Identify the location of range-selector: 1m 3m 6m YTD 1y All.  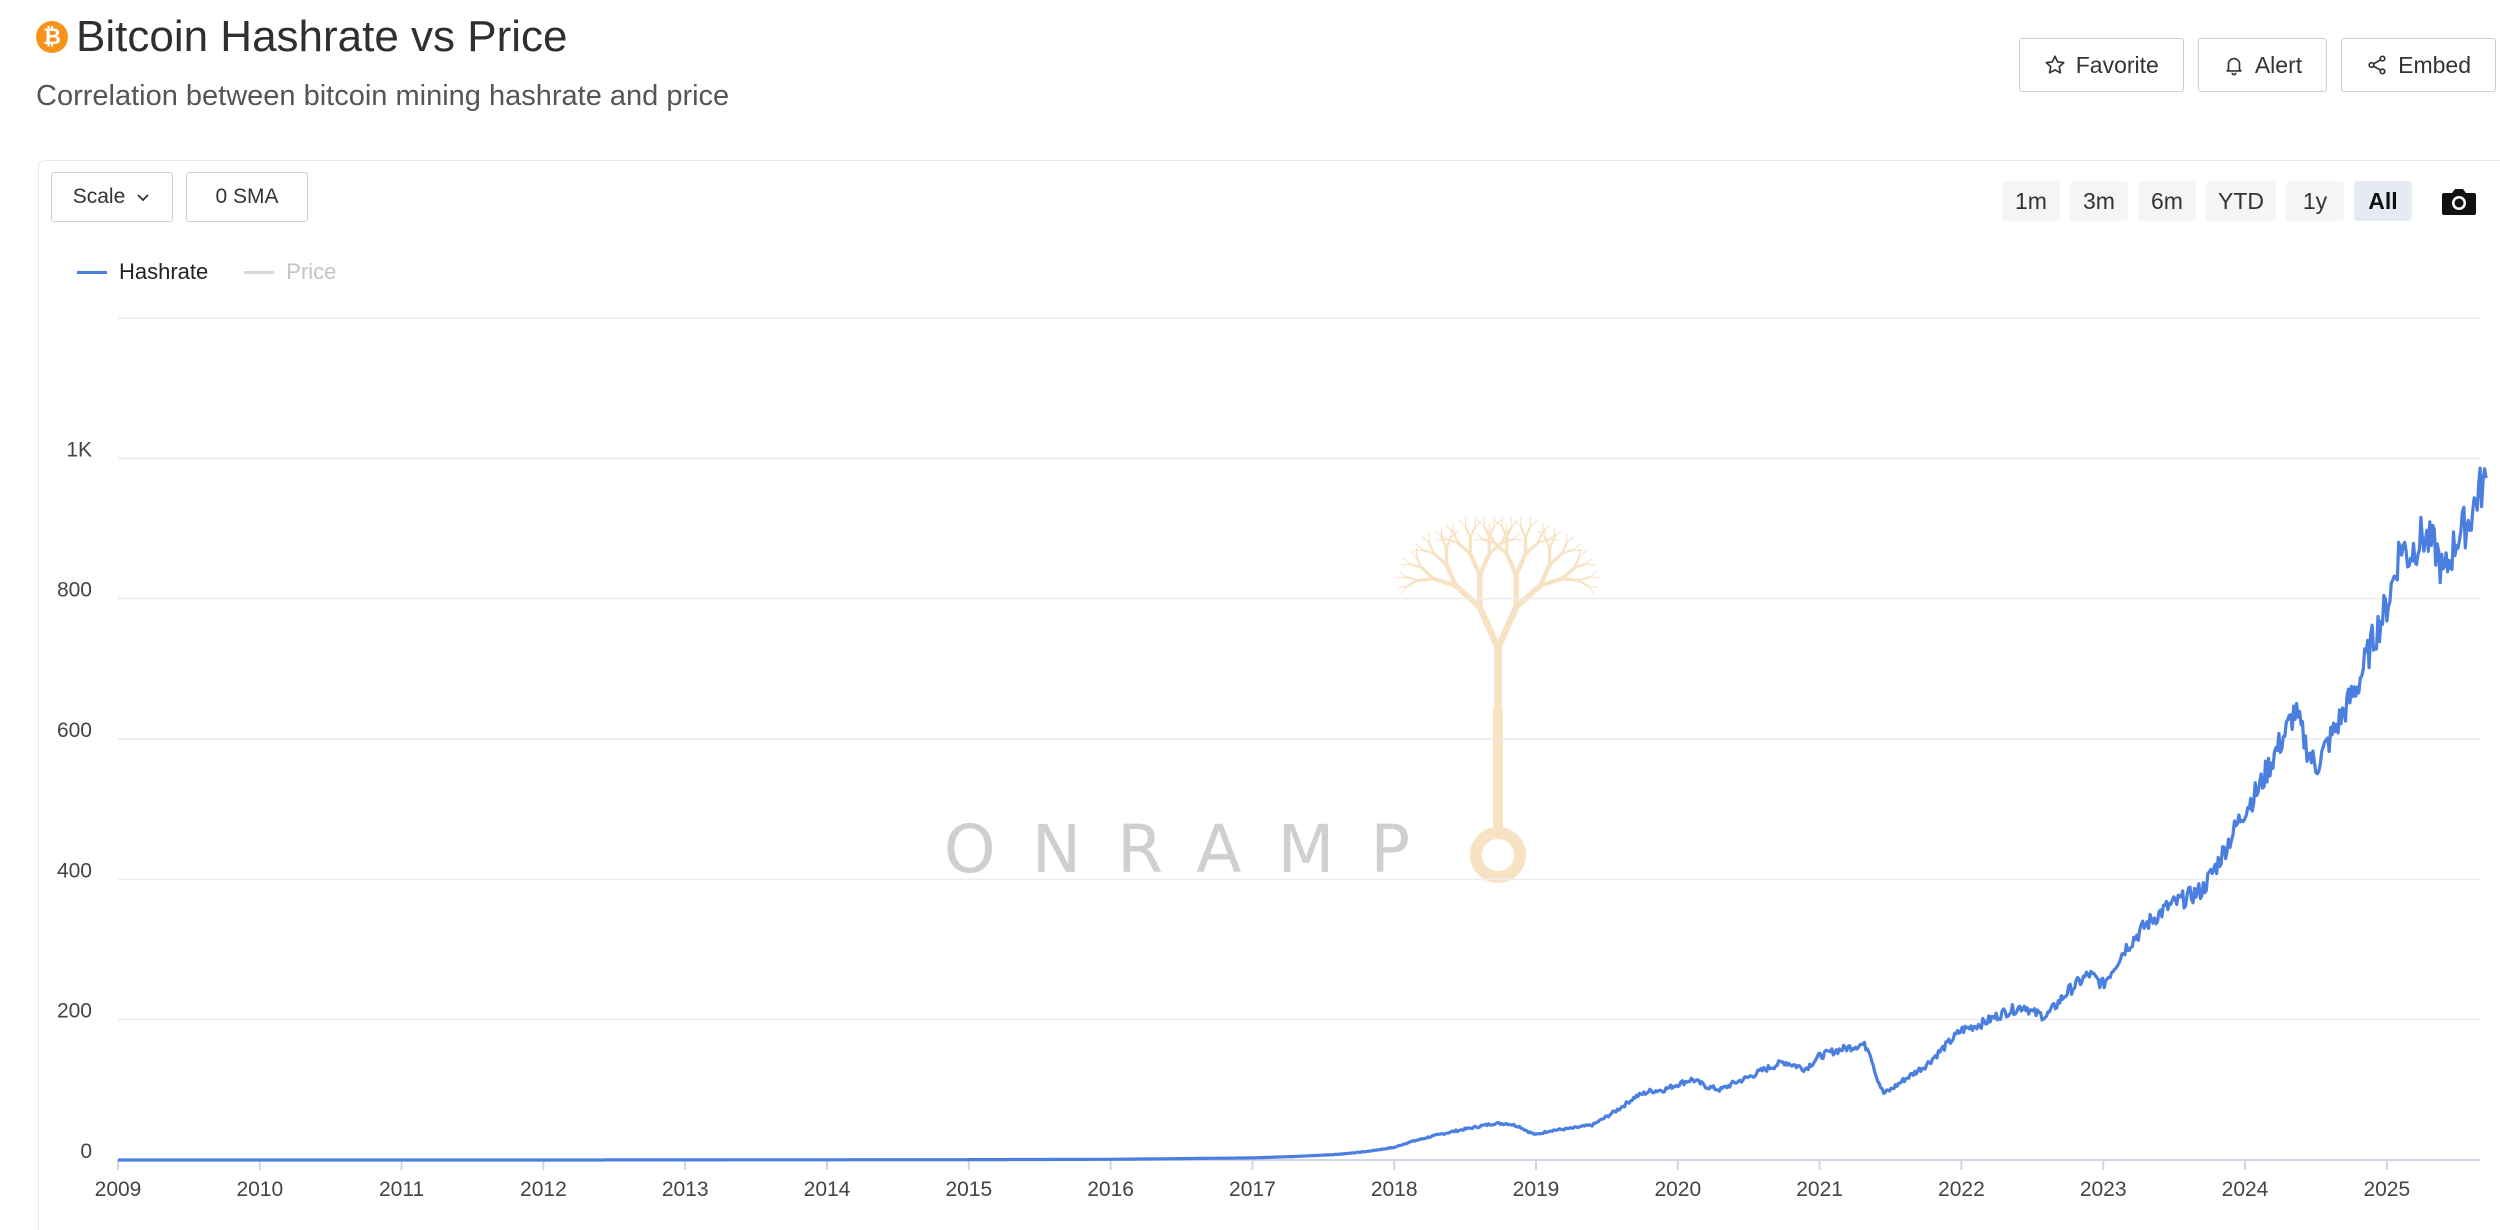
(2207, 201).